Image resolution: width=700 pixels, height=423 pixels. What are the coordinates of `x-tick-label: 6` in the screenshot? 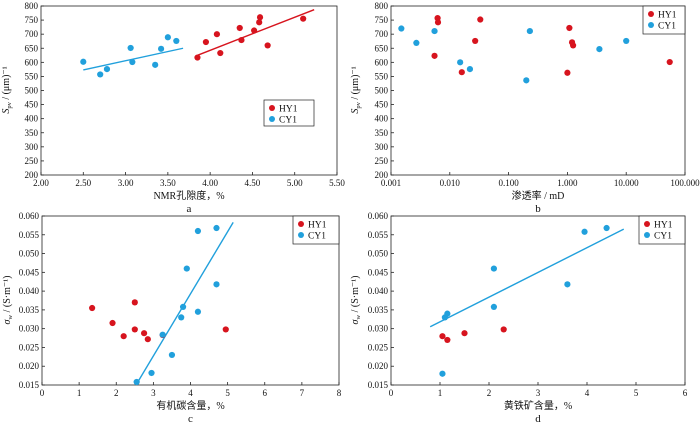 It's located at (265, 393).